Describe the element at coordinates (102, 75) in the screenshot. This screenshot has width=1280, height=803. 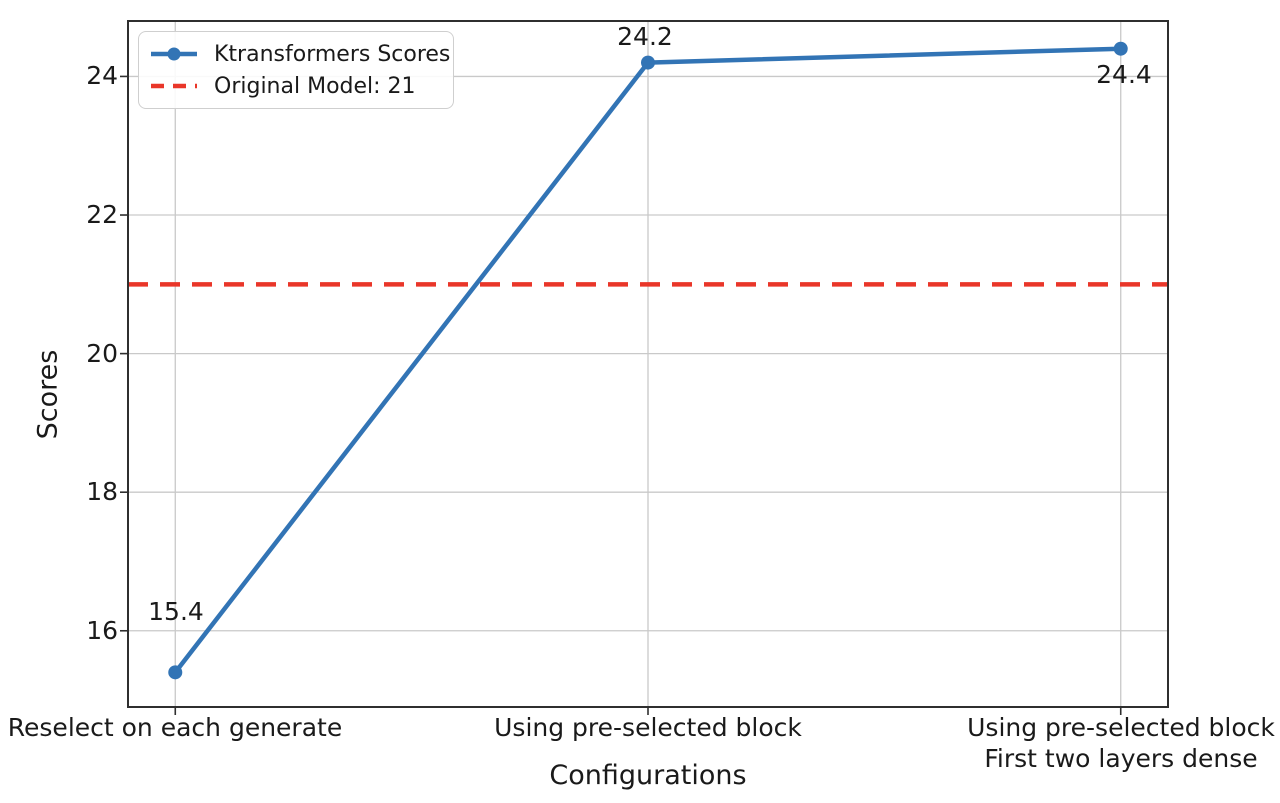
I see `y-tick-label: 24` at that location.